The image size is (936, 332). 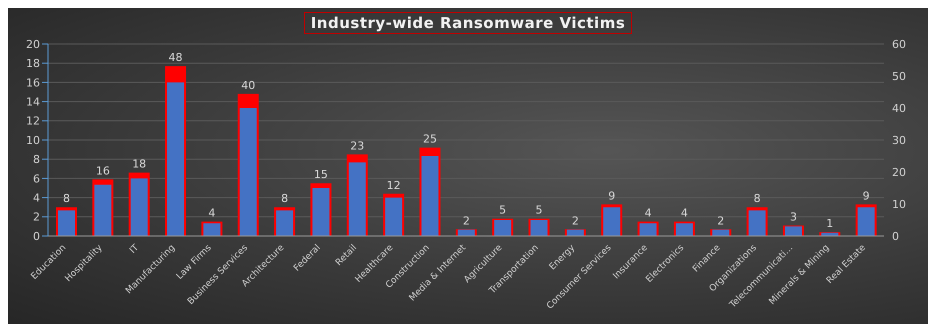 What do you see at coordinates (899, 172) in the screenshot?
I see `y2-tick-label: 20` at bounding box center [899, 172].